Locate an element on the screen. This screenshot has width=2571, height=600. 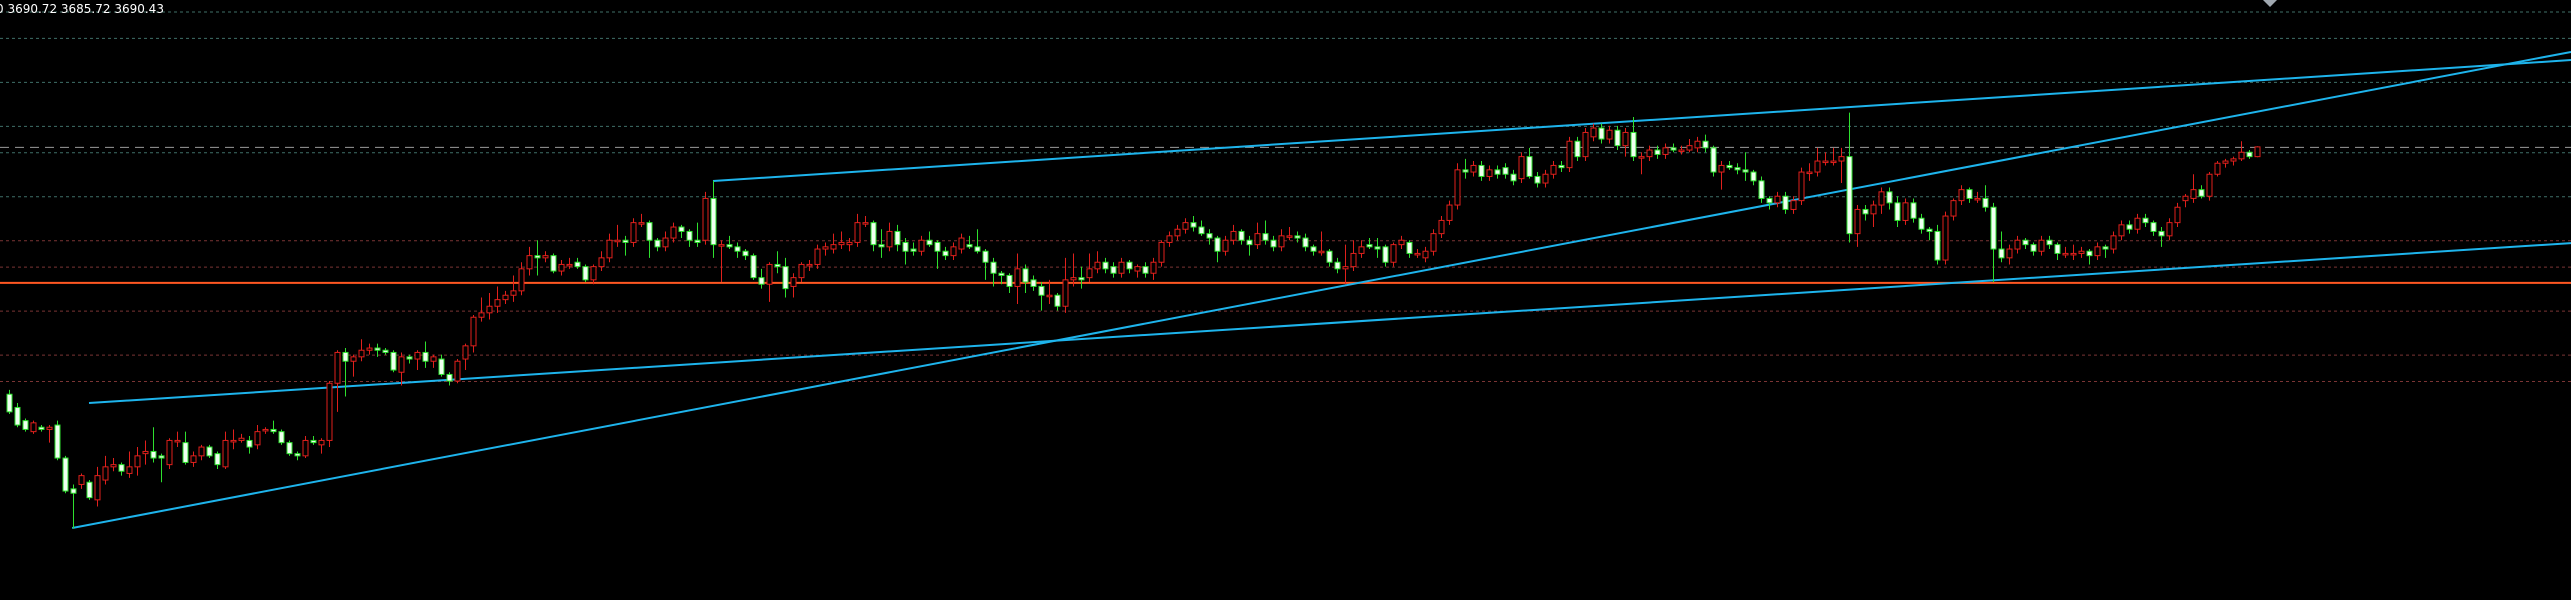
chart-shift-marker-icon is located at coordinates (2270, 3).